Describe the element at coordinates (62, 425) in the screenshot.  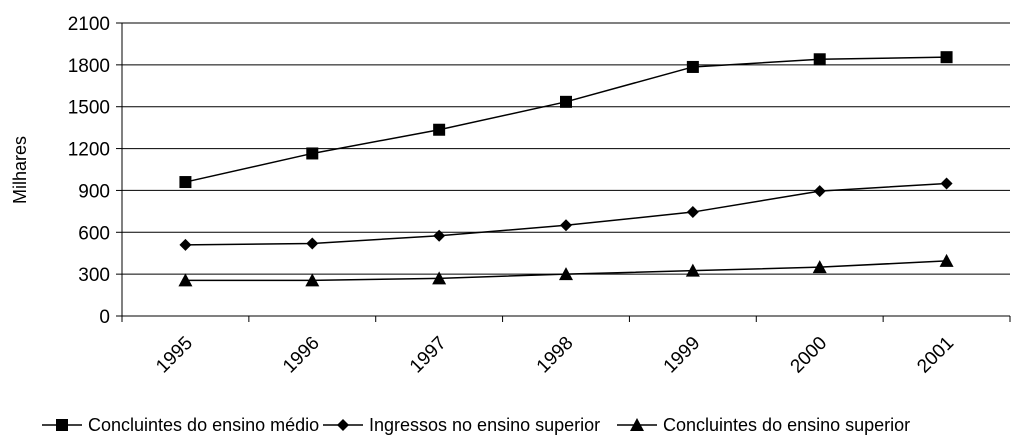
I see `legend-marker-square` at that location.